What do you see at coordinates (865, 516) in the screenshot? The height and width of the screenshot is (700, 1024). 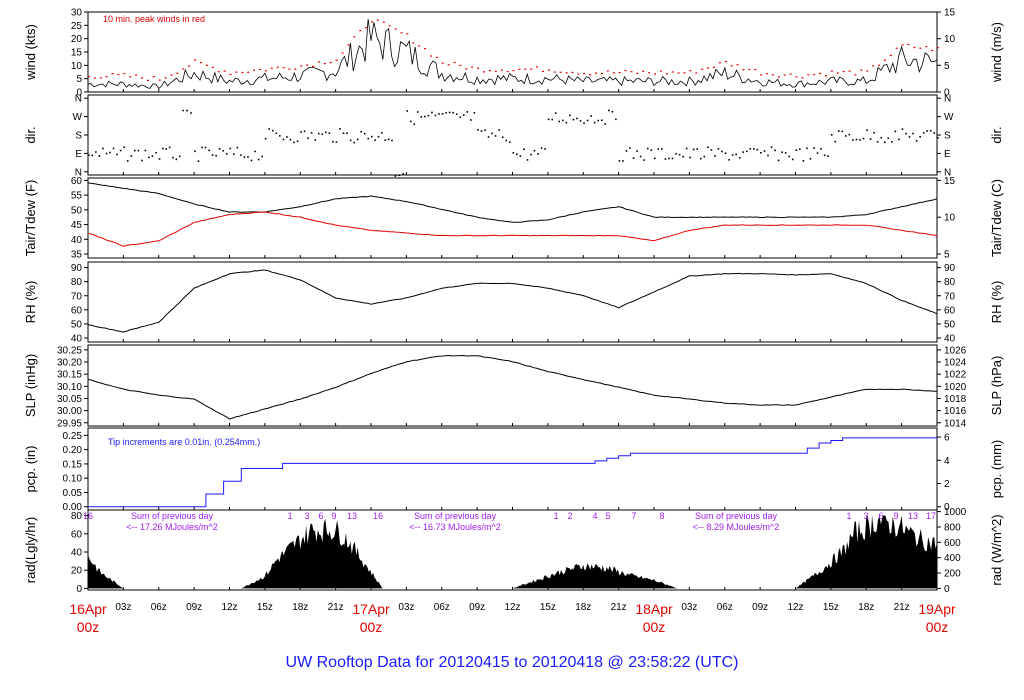 I see `hour-marker: 3` at bounding box center [865, 516].